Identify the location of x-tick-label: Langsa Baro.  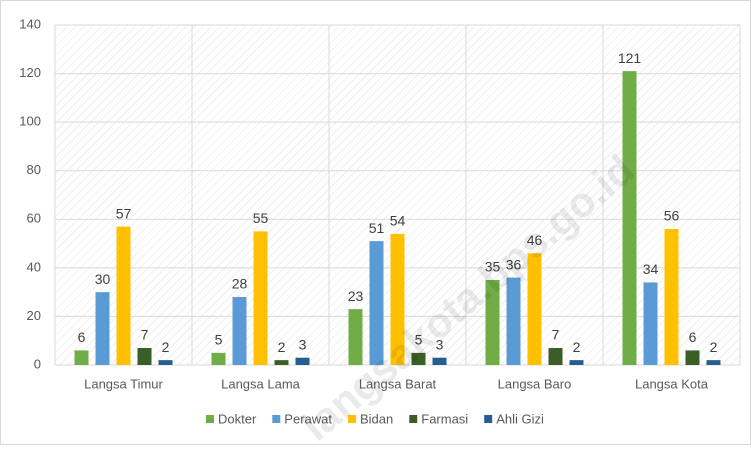
(535, 383).